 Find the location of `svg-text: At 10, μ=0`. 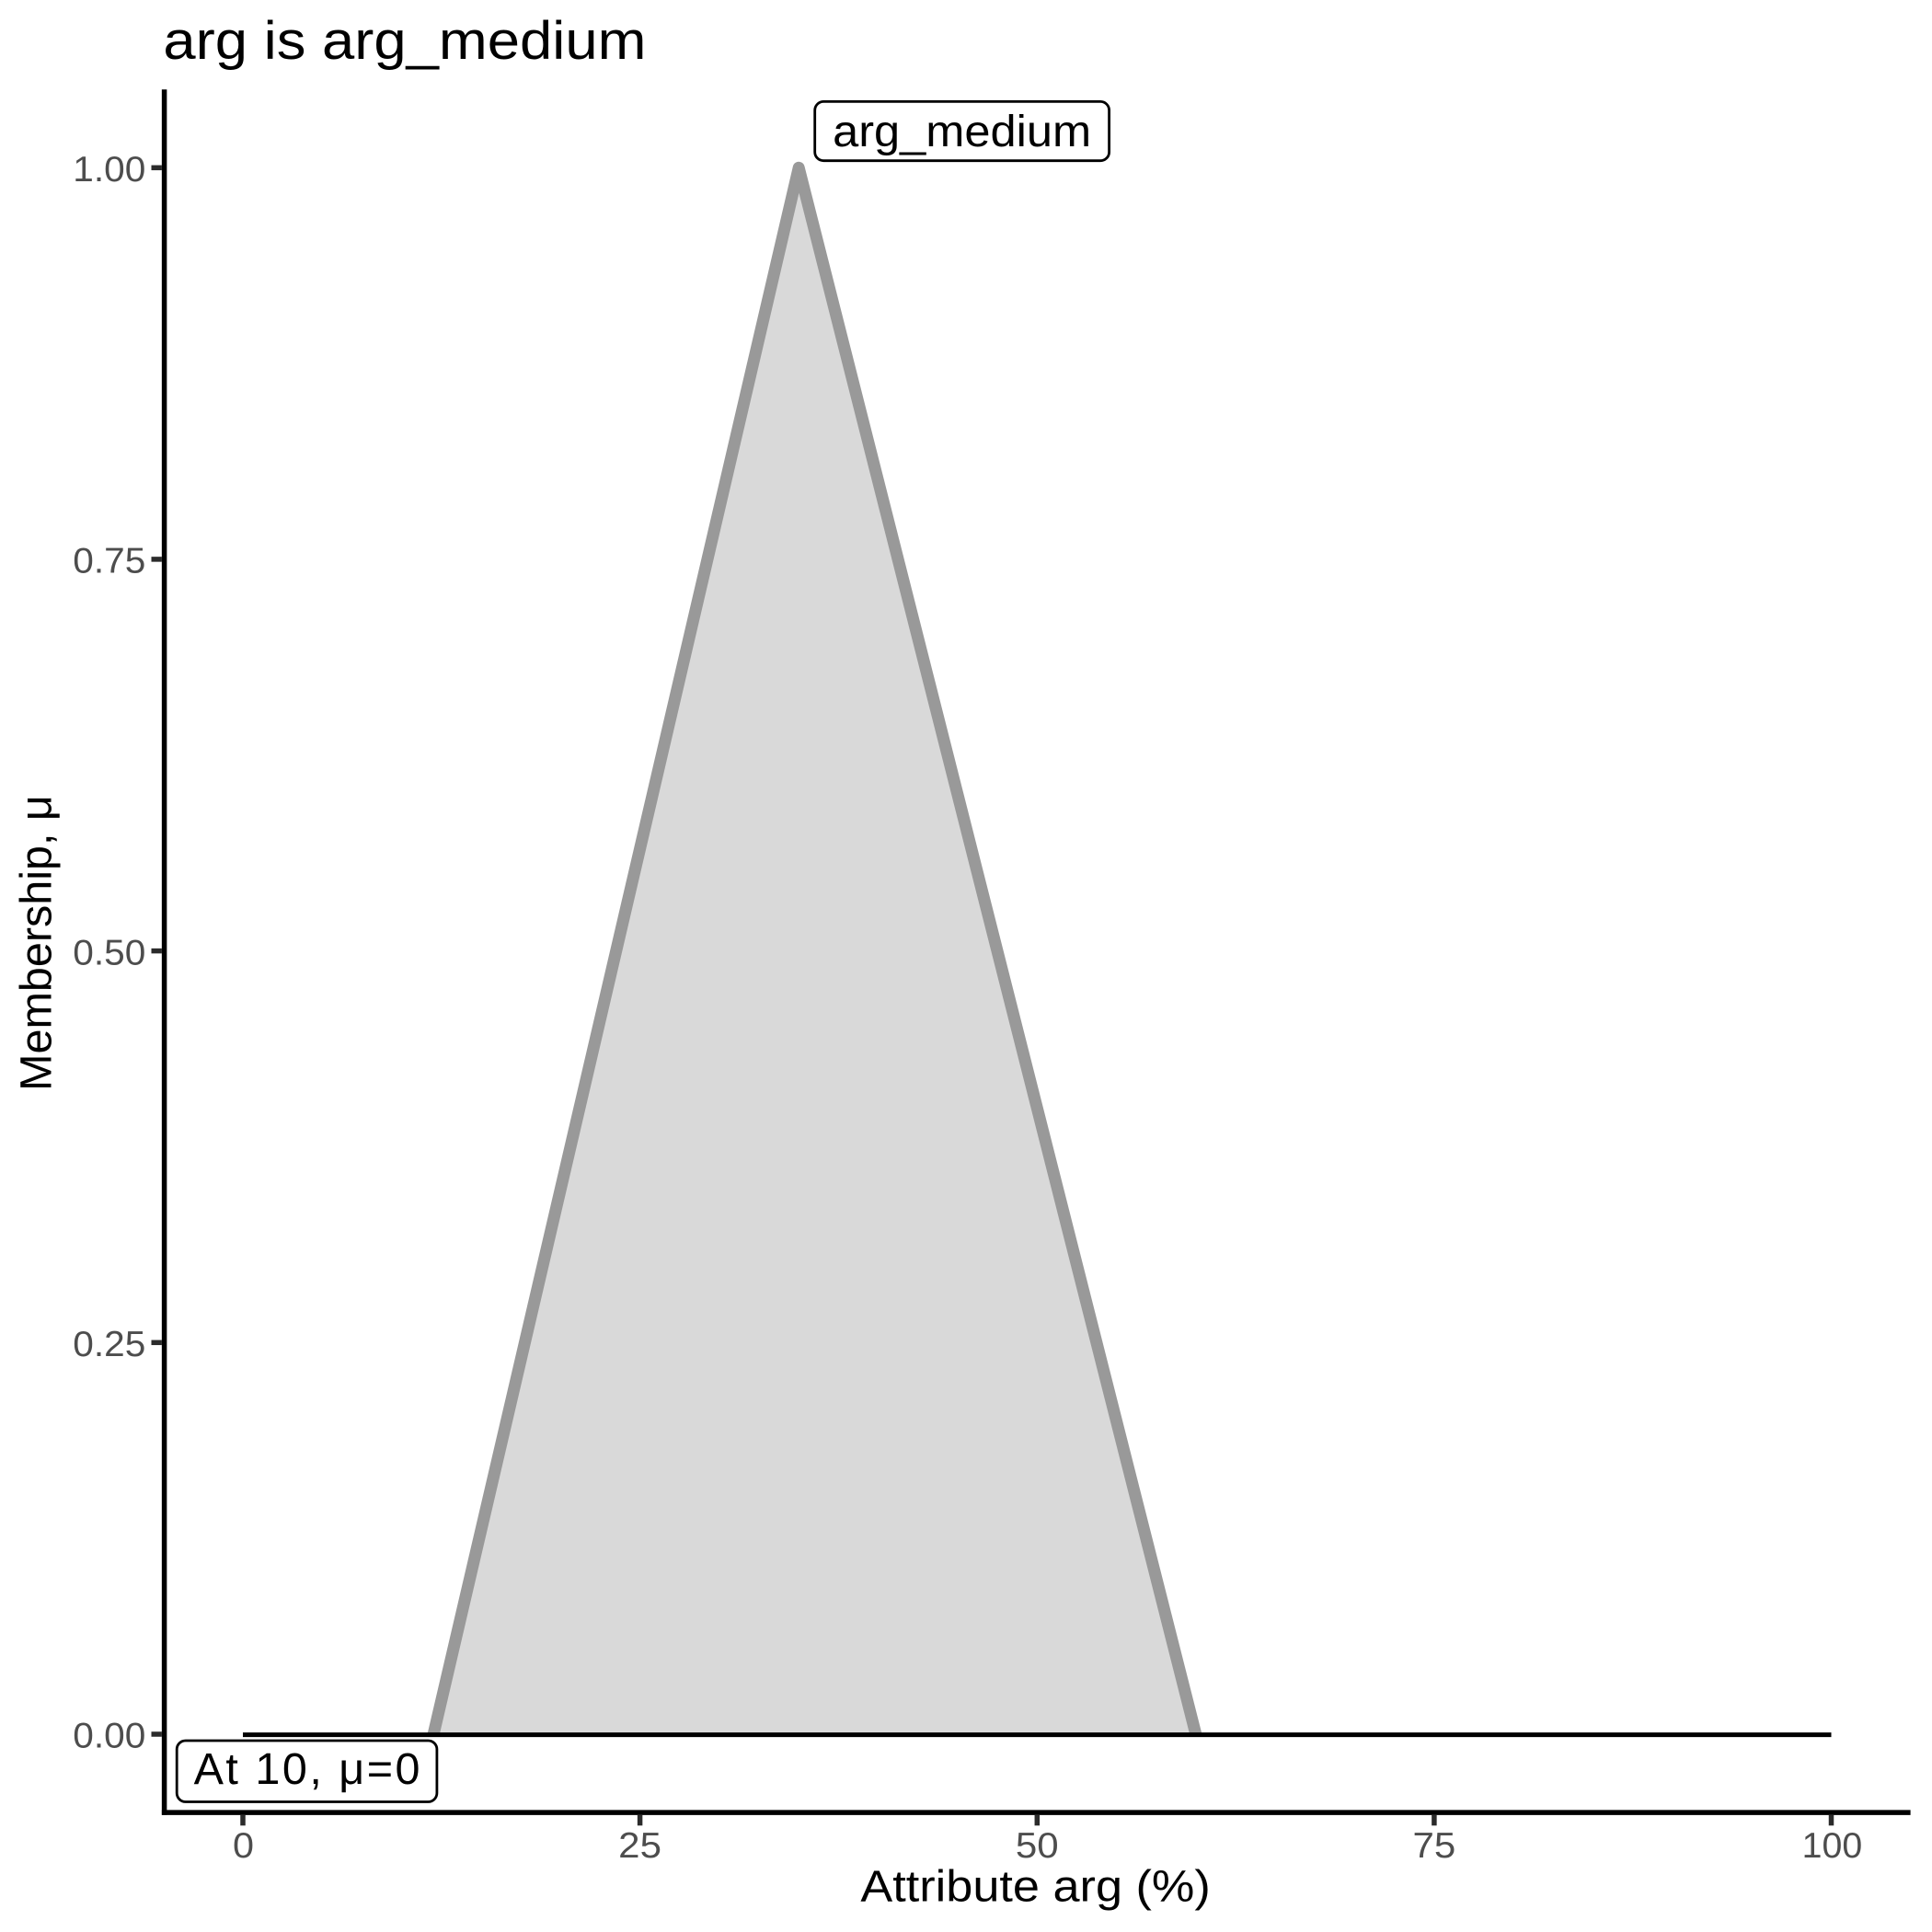

svg-text: At 10, μ=0 is located at coordinates (308, 1769).